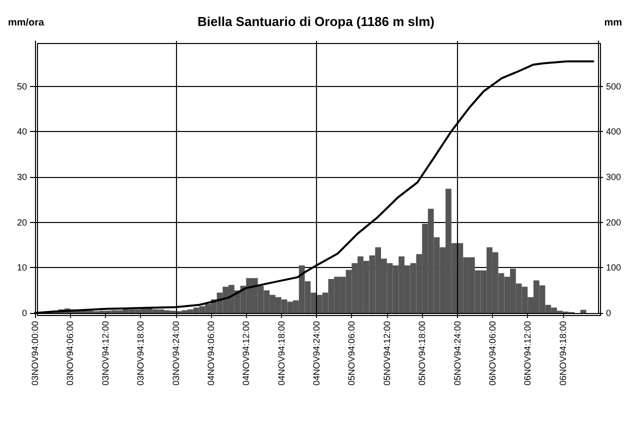 The width and height of the screenshot is (632, 434). Describe the element at coordinates (21, 86) in the screenshot. I see `y-tick-label: 50` at that location.